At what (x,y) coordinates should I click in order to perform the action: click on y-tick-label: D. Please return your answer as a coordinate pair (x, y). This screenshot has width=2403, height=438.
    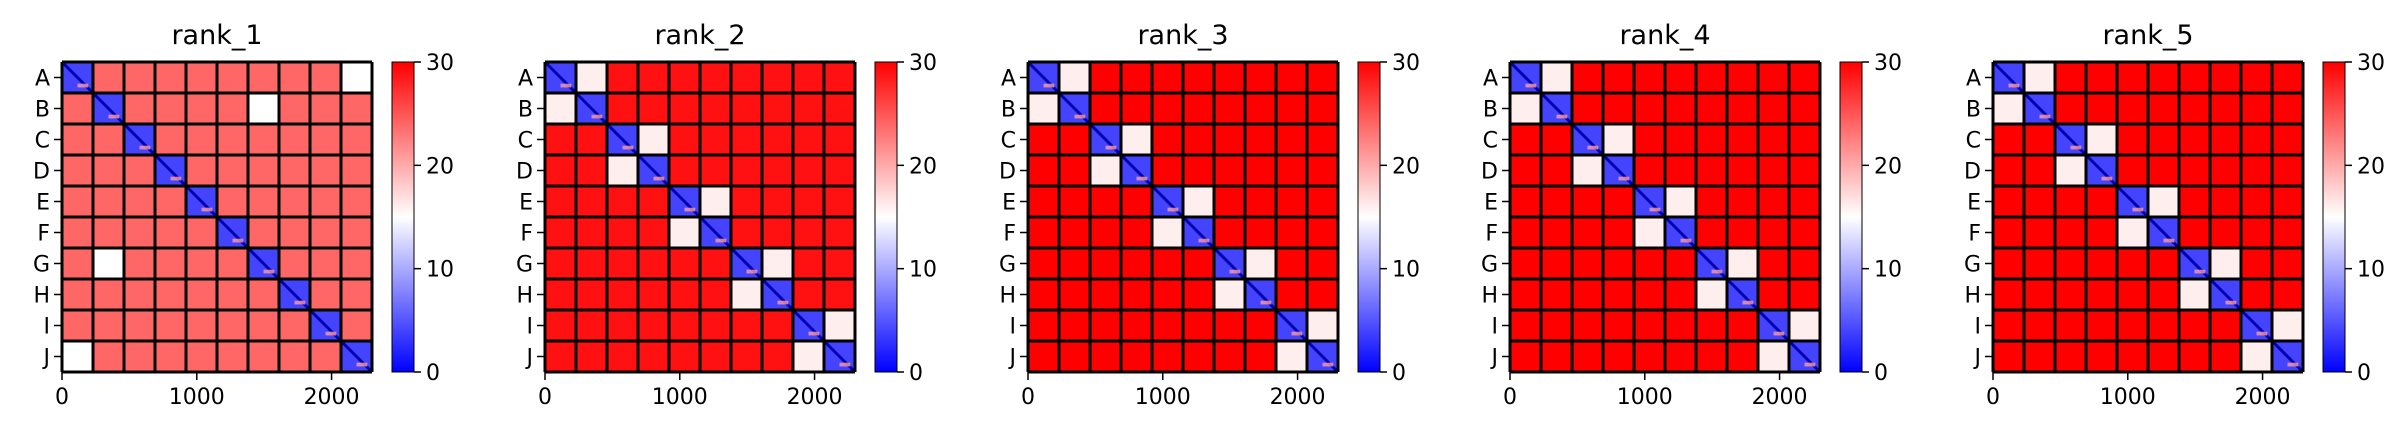
    Looking at the image, I should click on (524, 172).